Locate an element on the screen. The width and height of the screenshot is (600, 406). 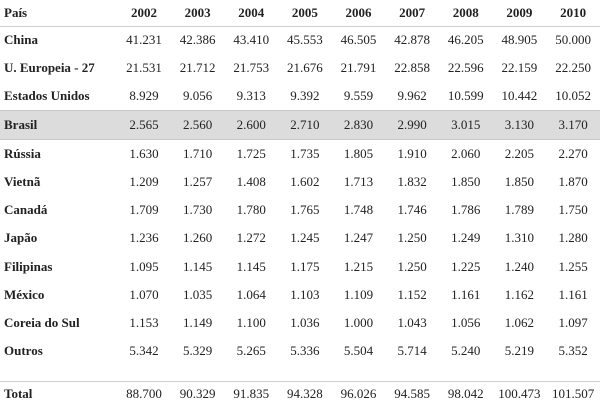
value-cell: 9.559 is located at coordinates (358, 96).